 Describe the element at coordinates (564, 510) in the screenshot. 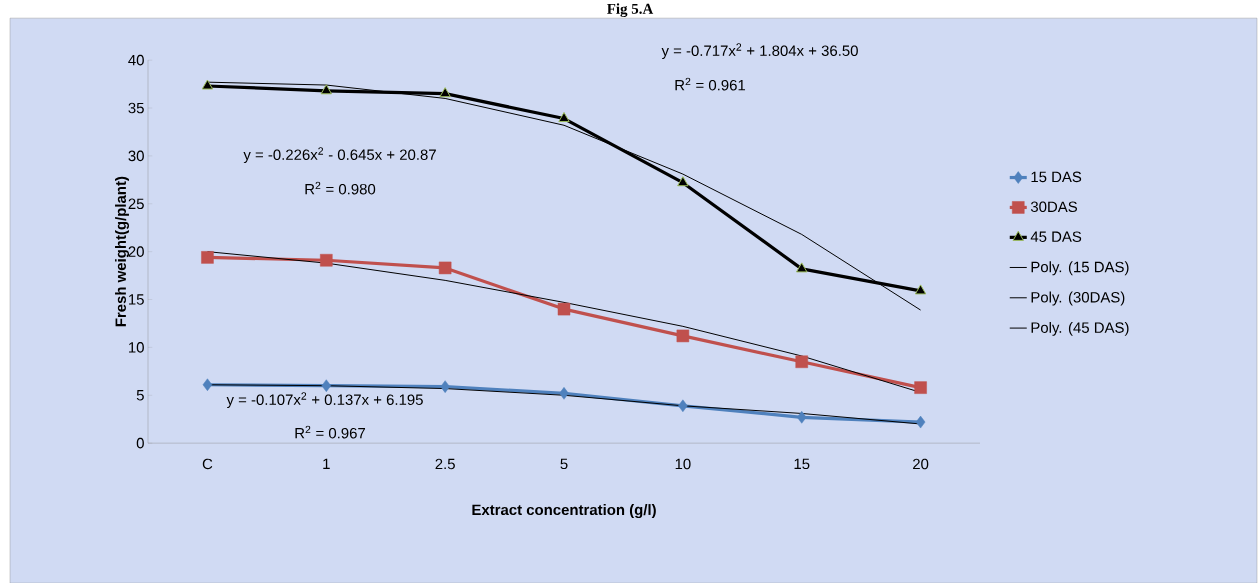

I see `x-axis-title: Extract concentration (g/l)` at that location.